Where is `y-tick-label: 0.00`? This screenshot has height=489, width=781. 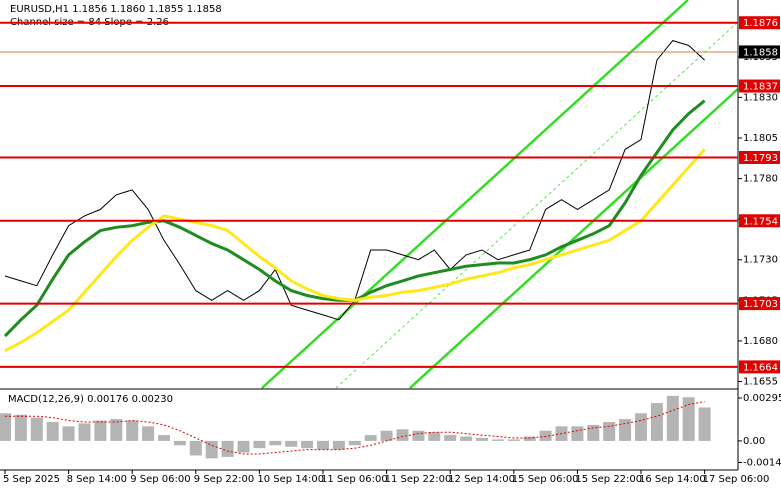 y-tick-label: 0.00 is located at coordinates (754, 441).